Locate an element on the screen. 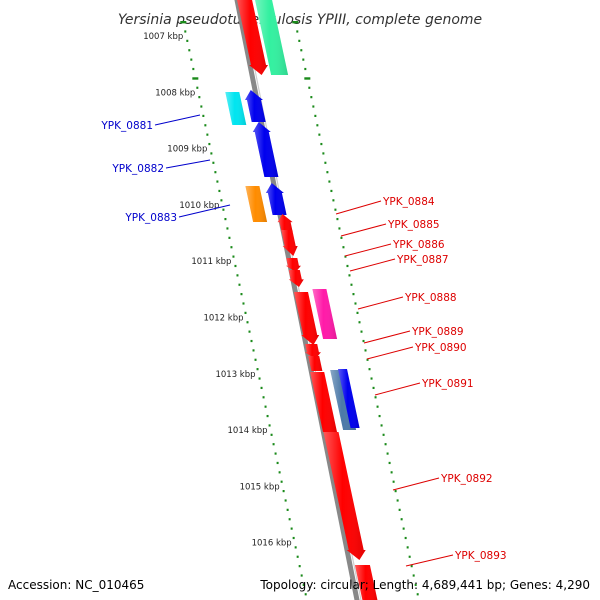  gene-red-ypk_0884-shading is located at coordinates (285, 223).